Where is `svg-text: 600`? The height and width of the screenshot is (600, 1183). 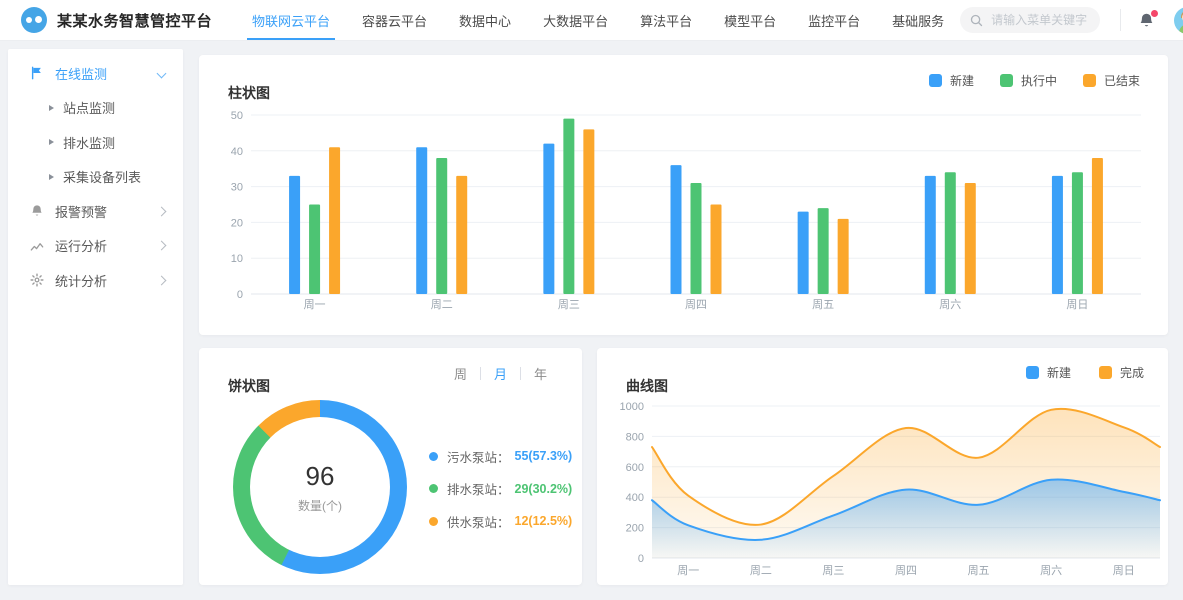 svg-text: 600 is located at coordinates (635, 468).